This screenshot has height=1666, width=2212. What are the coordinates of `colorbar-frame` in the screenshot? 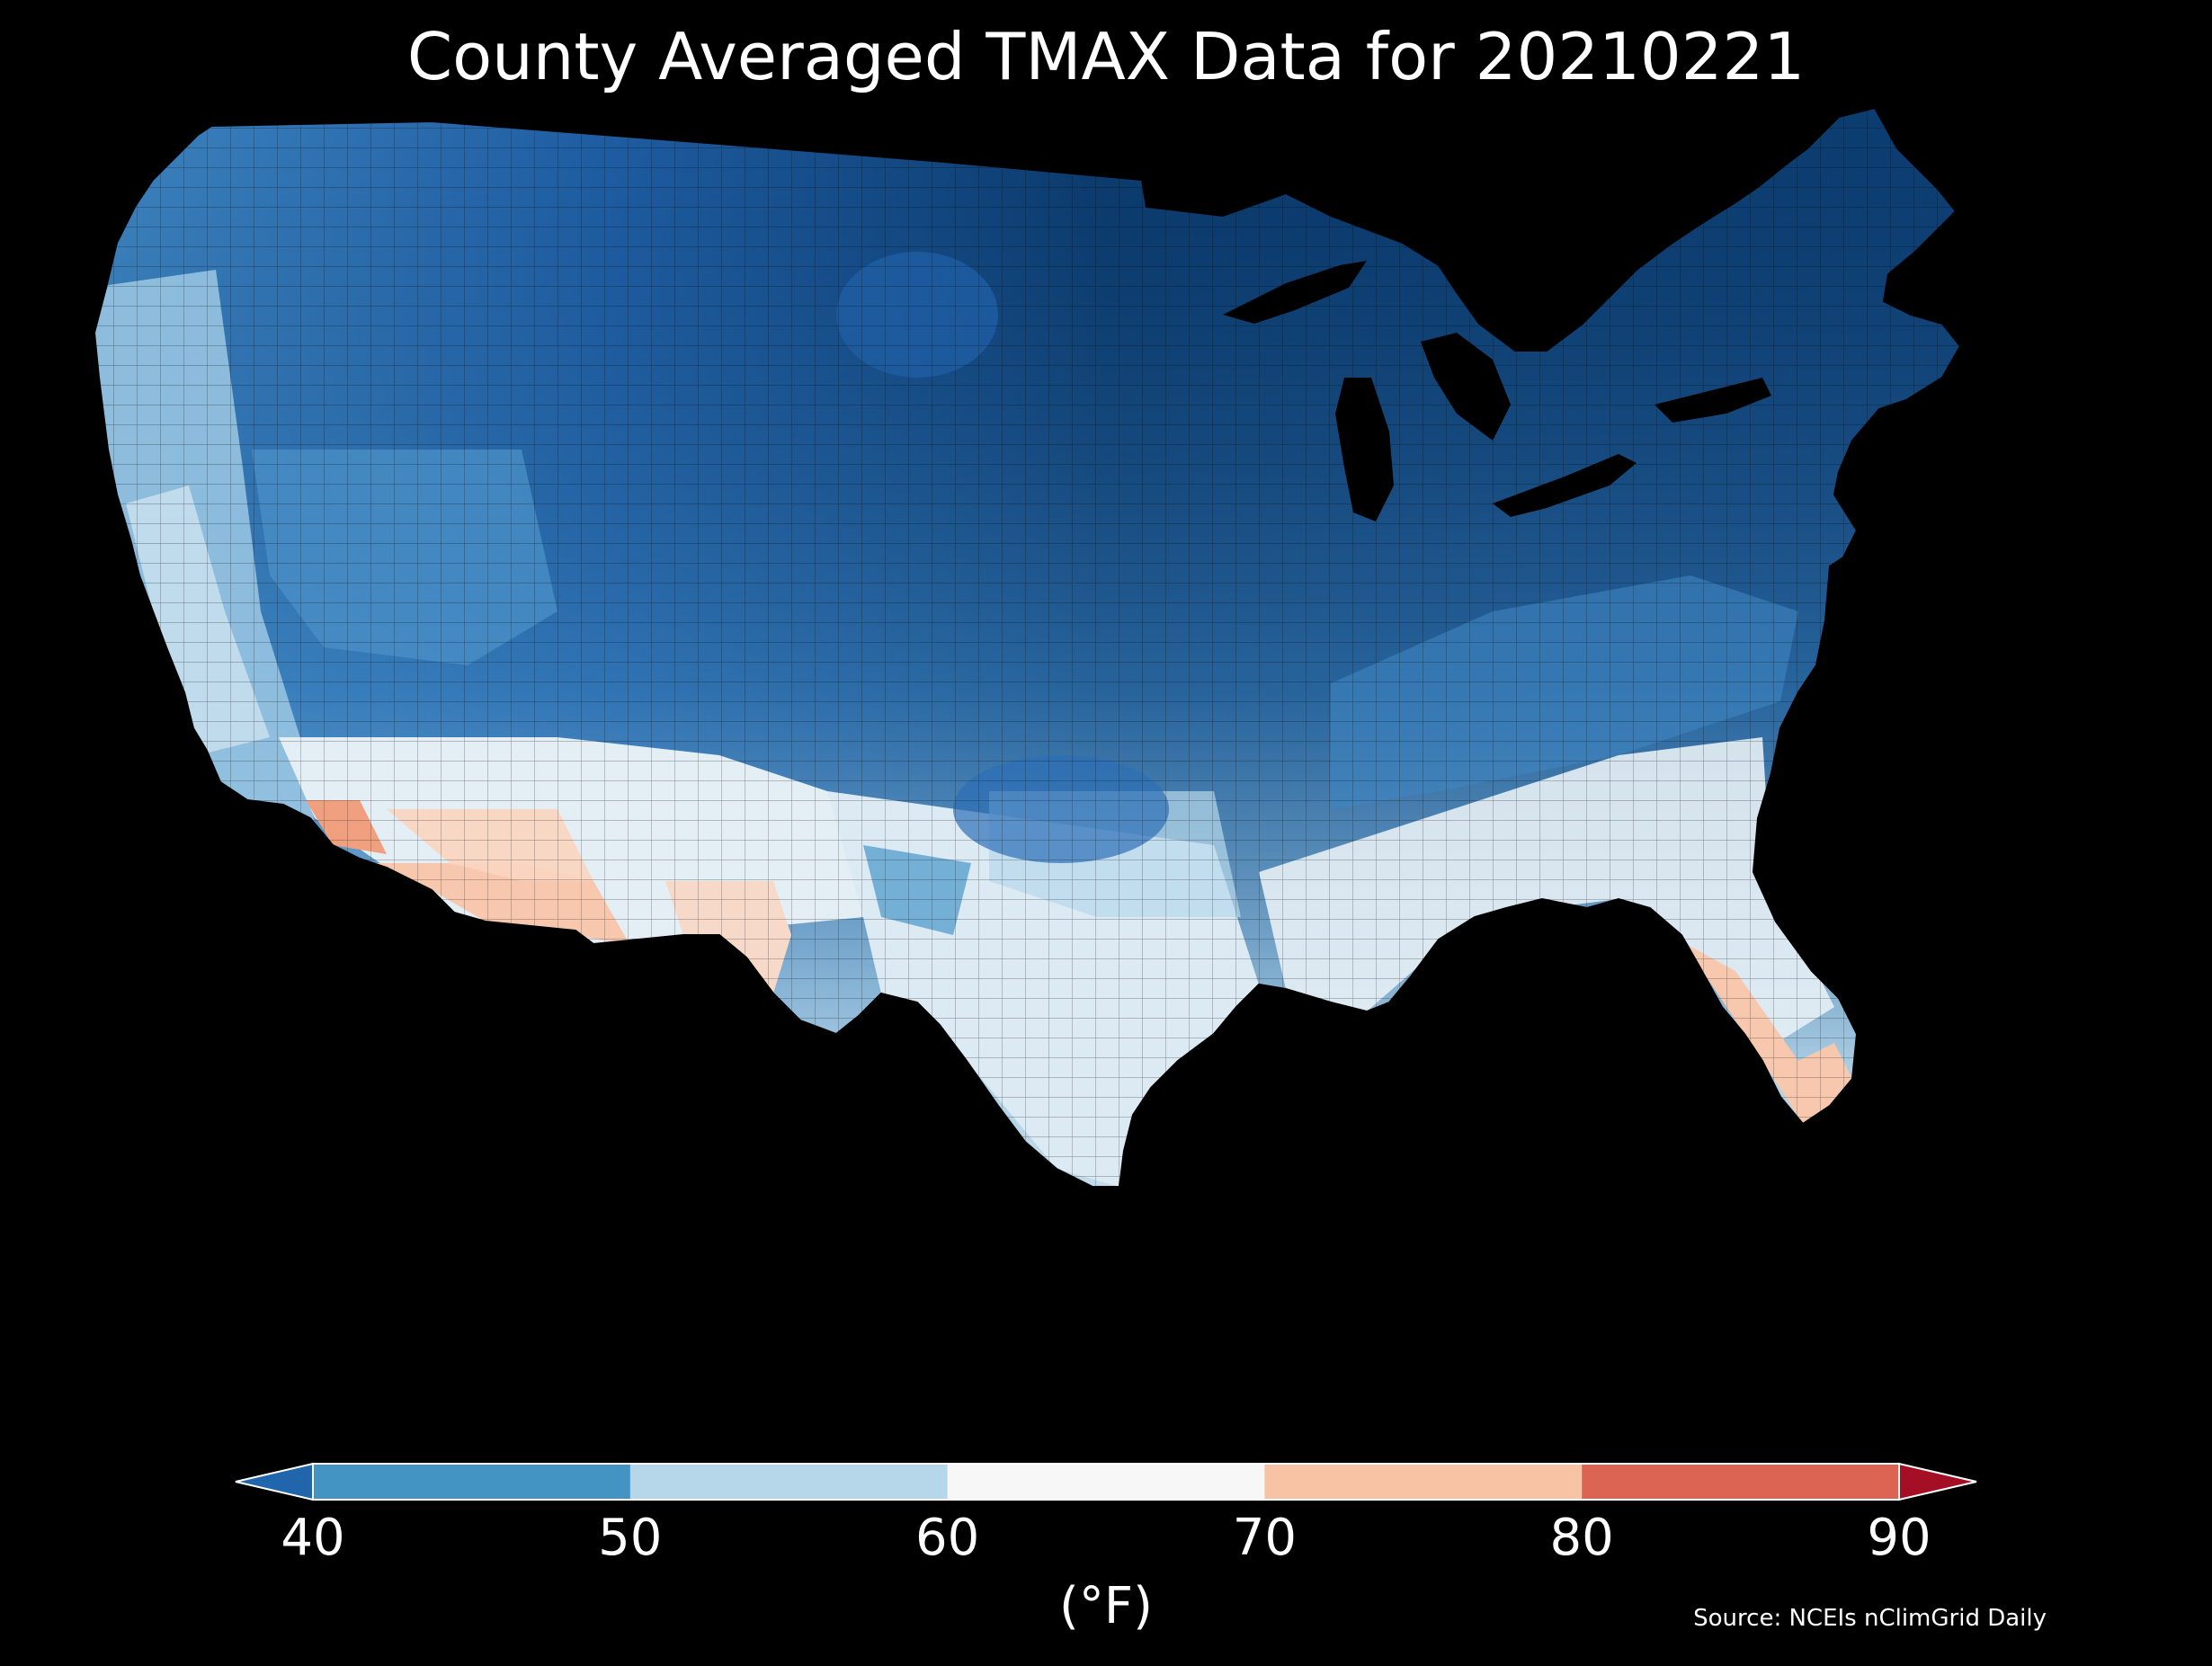 It's located at (1106, 1482).